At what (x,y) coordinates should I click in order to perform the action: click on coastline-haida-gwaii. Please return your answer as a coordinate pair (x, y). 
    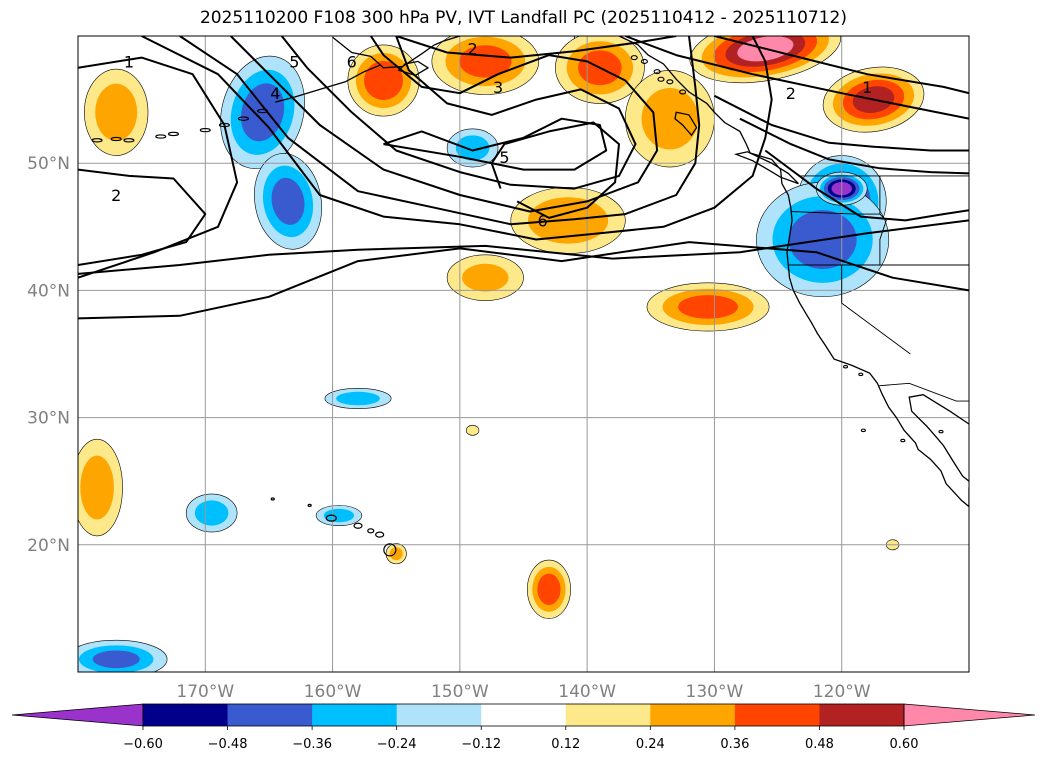
    Looking at the image, I should click on (686, 124).